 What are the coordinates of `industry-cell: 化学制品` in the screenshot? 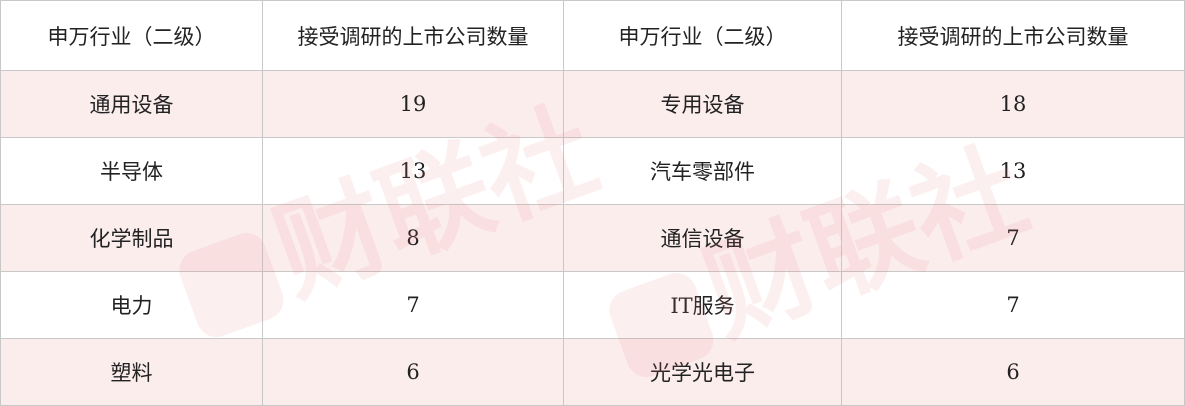 It's located at (131, 238).